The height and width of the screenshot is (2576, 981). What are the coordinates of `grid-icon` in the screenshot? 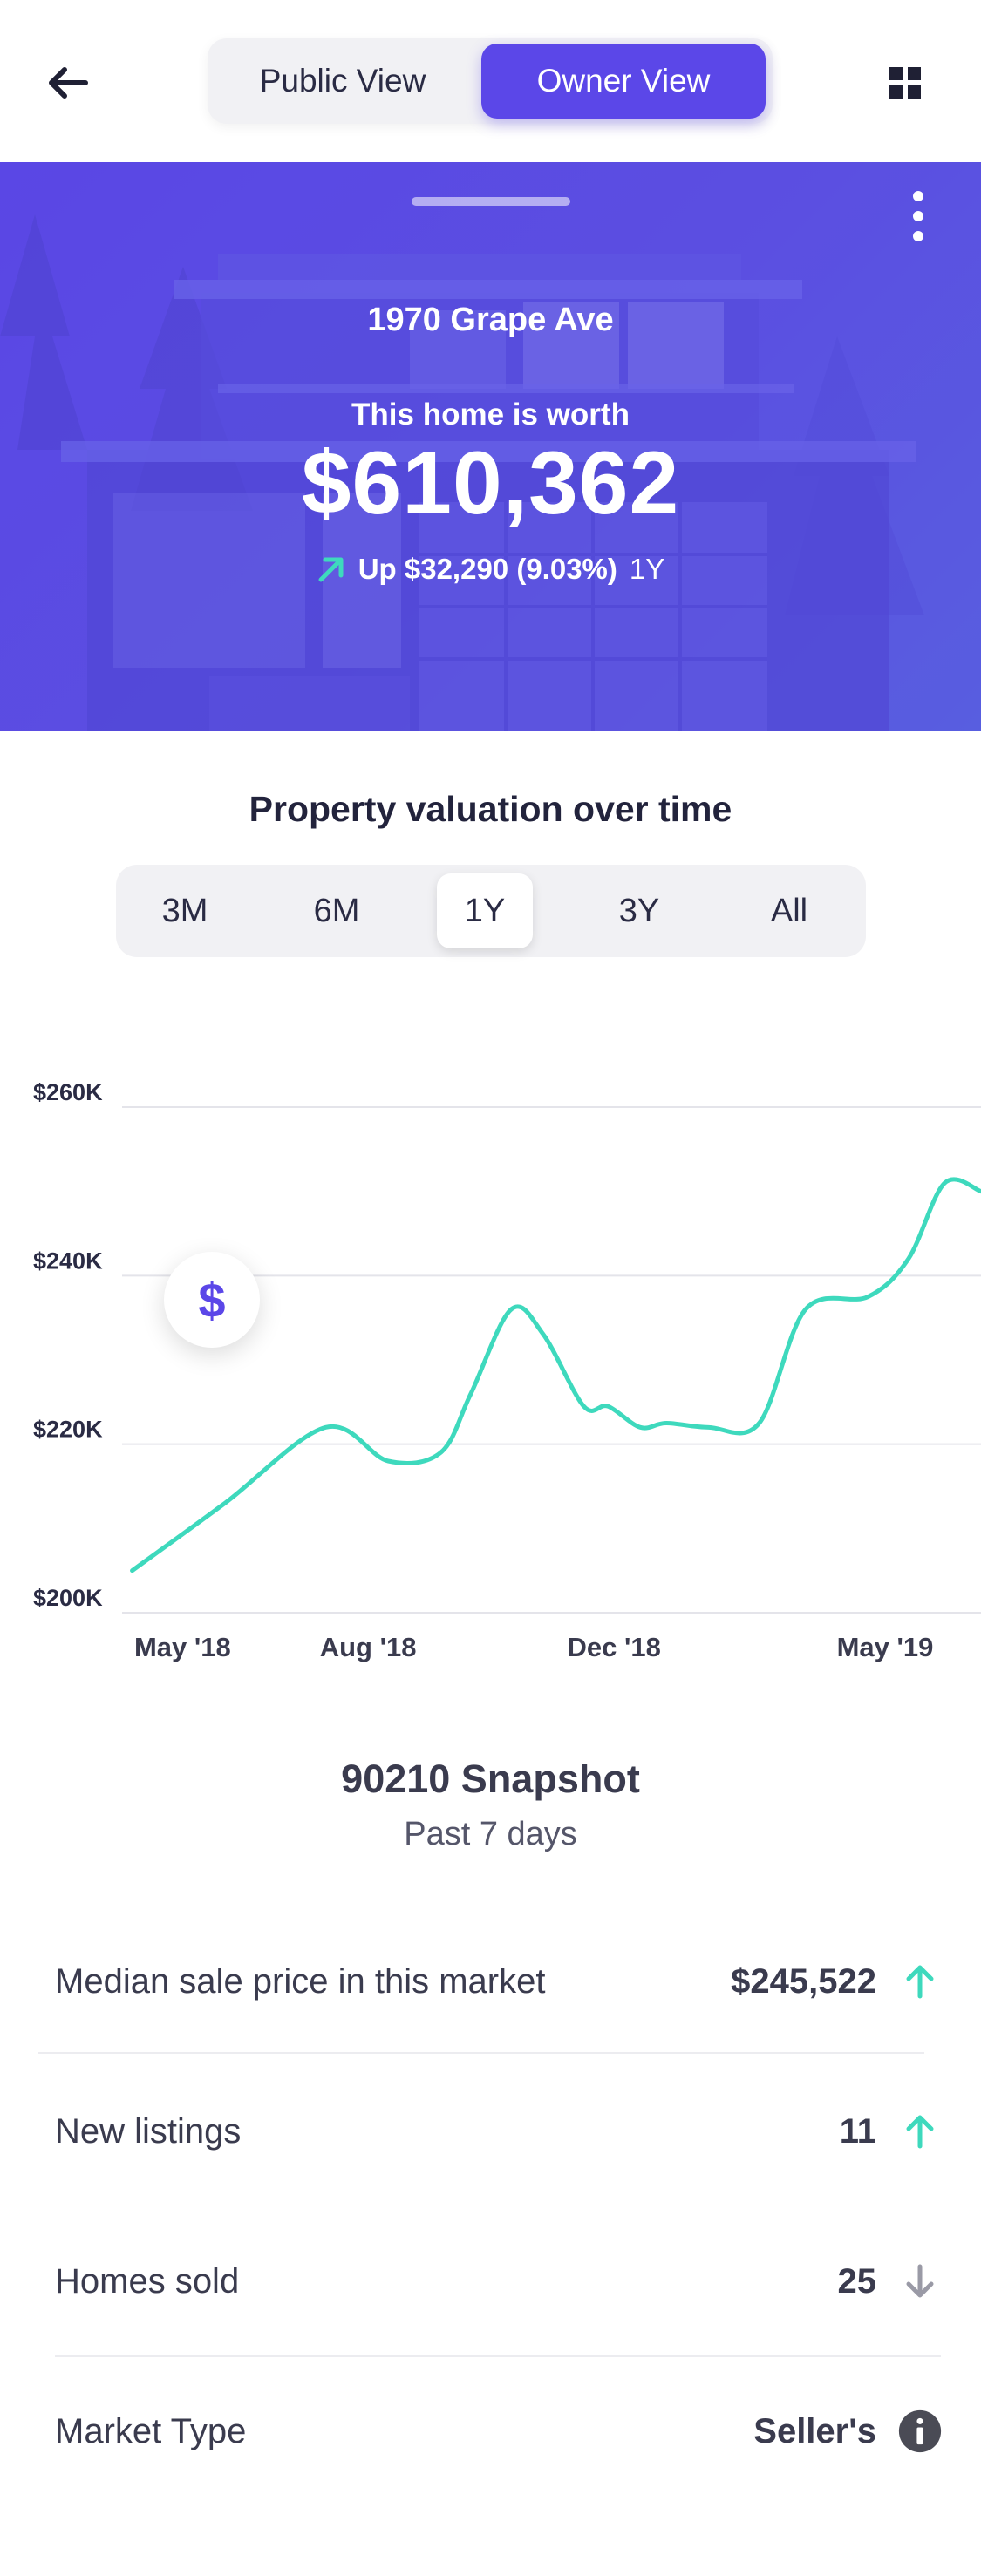 It's located at (905, 83).